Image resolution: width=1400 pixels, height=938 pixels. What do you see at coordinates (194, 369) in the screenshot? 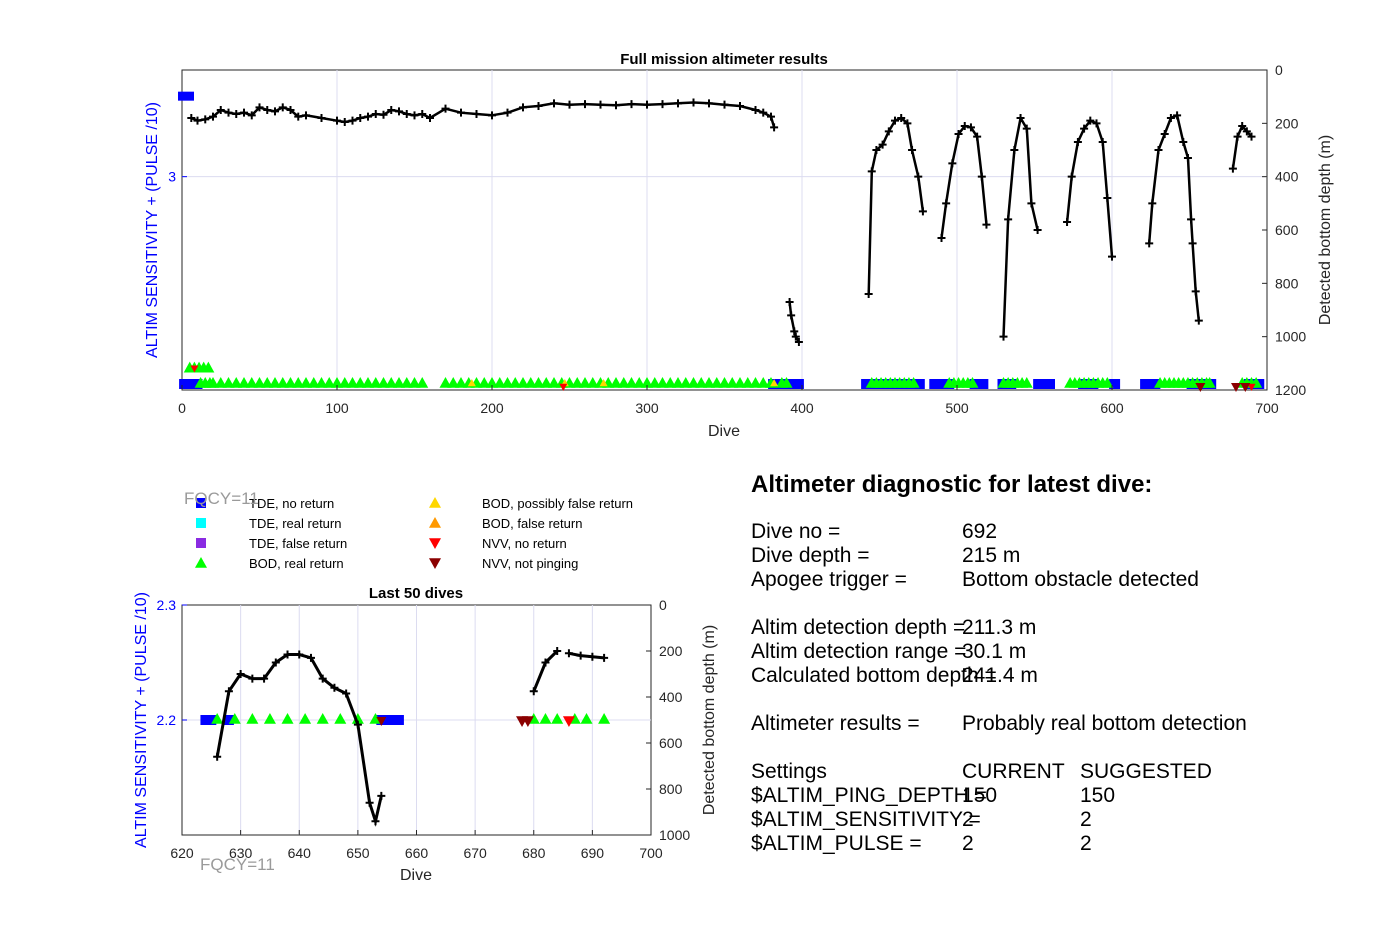
I see `top-nvv-no-return-marker` at bounding box center [194, 369].